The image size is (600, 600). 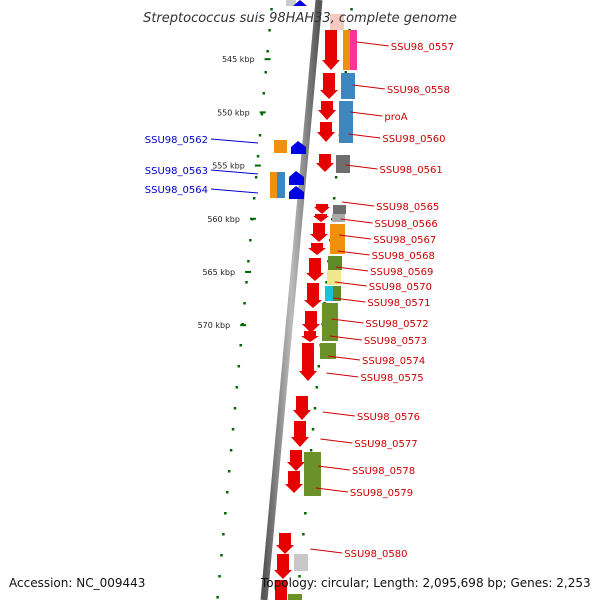 I want to click on gene-label: SSU98_0569, so click(x=401, y=272).